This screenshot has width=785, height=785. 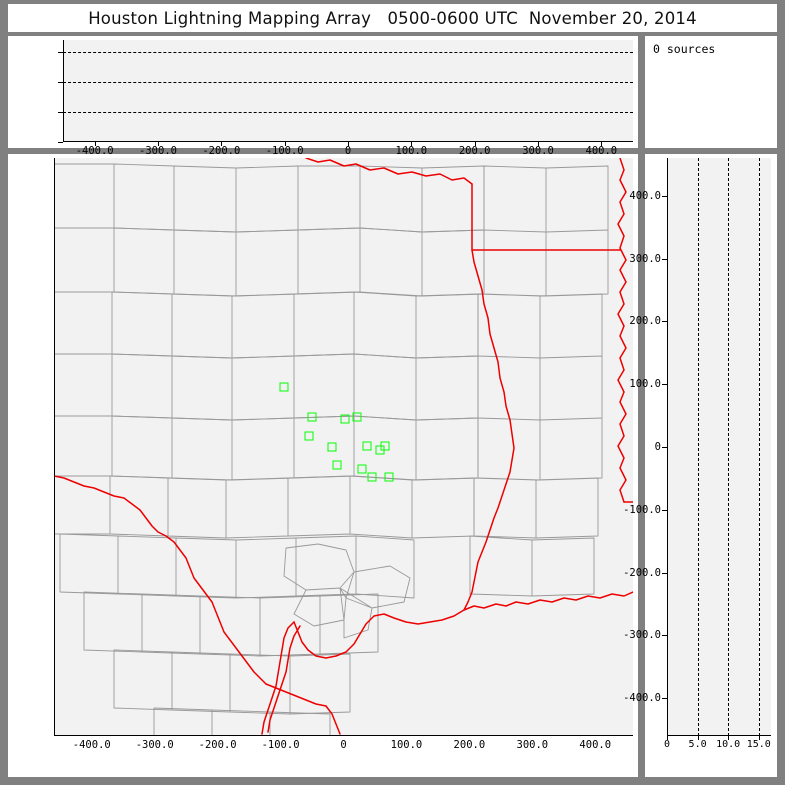 I want to click on height-latitude-plot-area, so click(x=716, y=449).